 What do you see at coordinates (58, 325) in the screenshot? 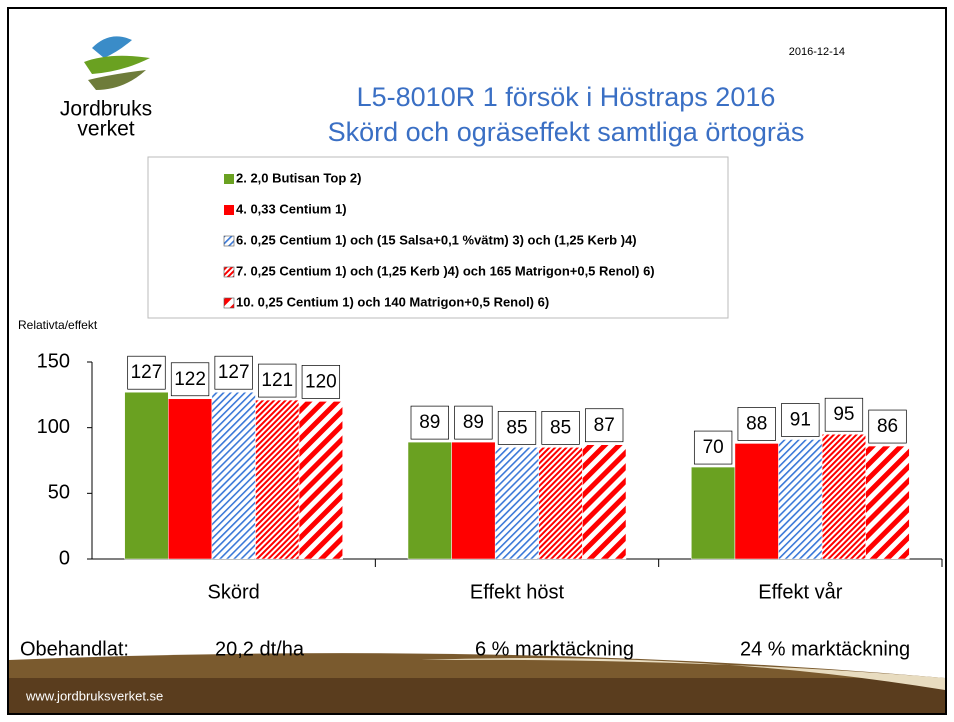
I see `y-axis-label: Relativta/effekt` at bounding box center [58, 325].